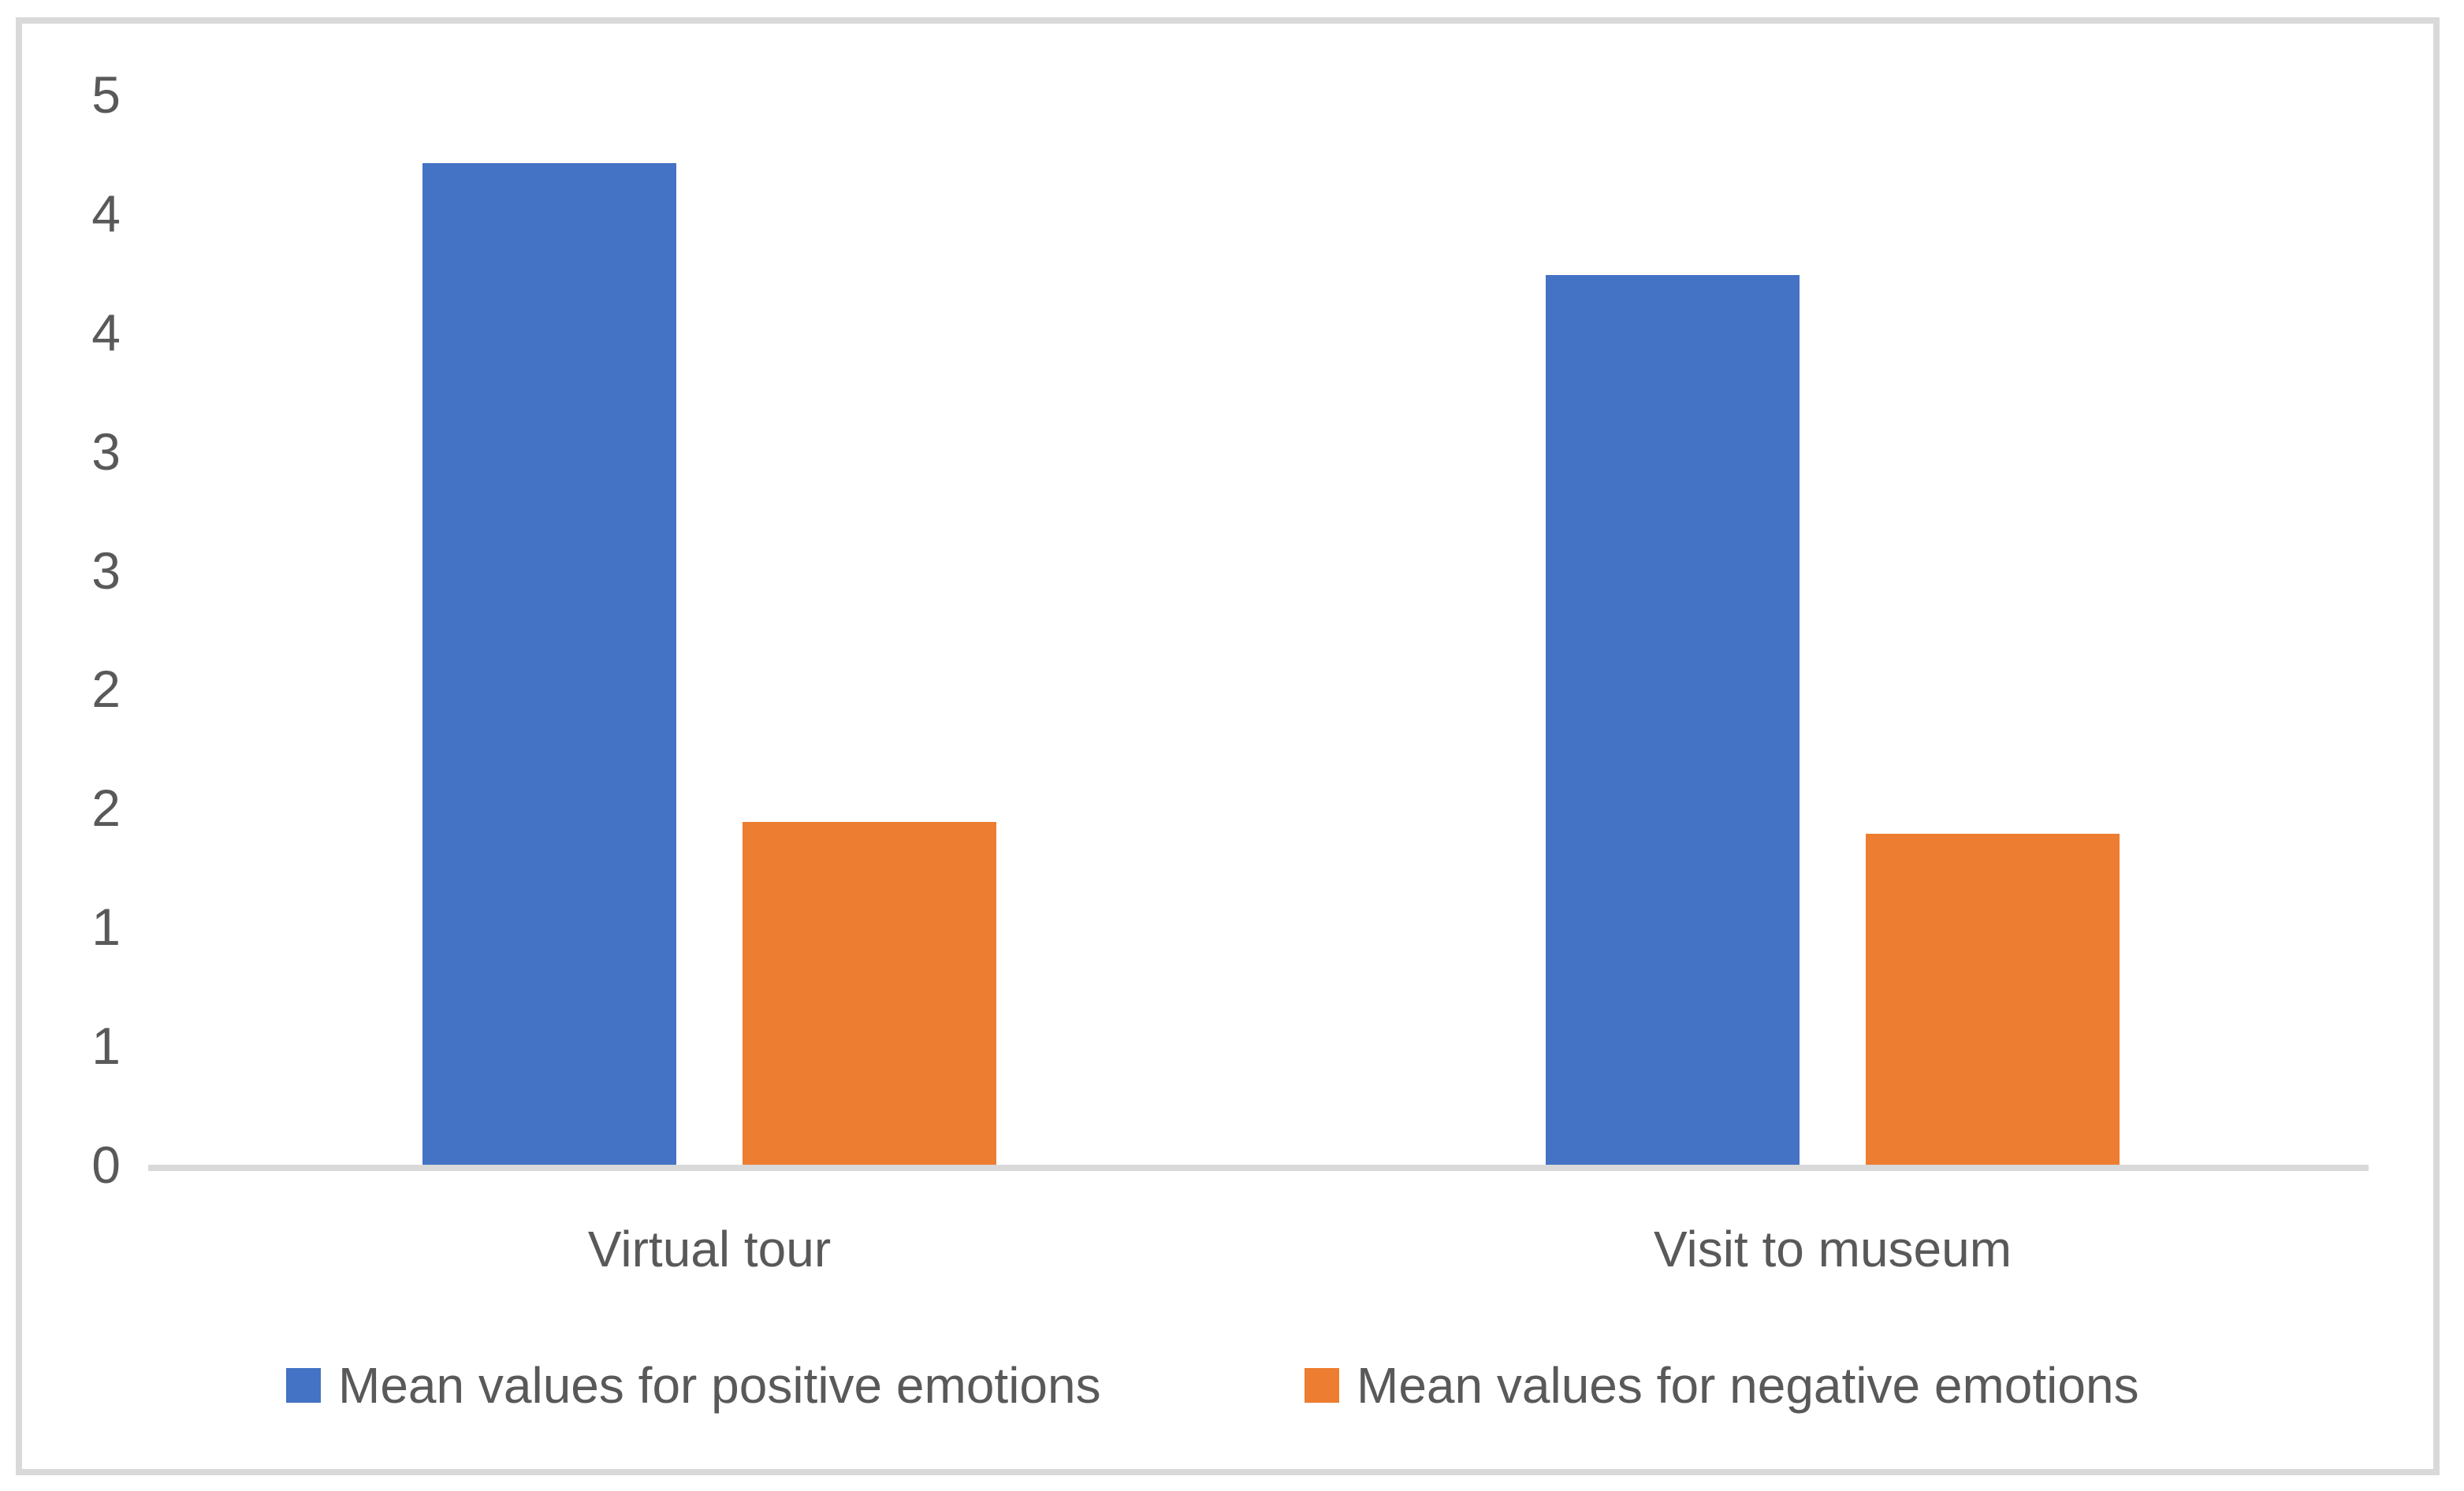 The image size is (2464, 1491). Describe the element at coordinates (106, 1165) in the screenshot. I see `y-axis-tick-label: 0` at that location.